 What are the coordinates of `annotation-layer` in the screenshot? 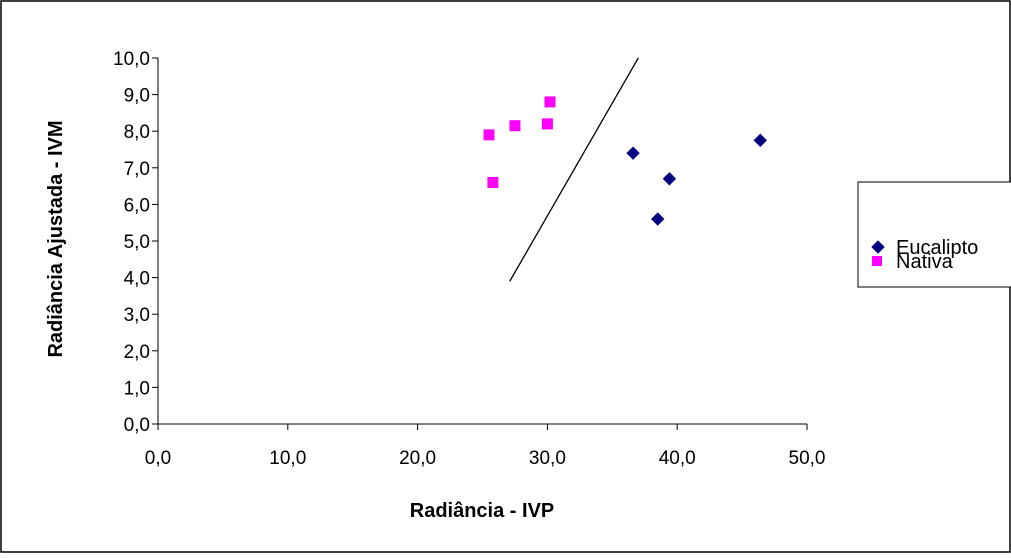 It's located at (574, 169).